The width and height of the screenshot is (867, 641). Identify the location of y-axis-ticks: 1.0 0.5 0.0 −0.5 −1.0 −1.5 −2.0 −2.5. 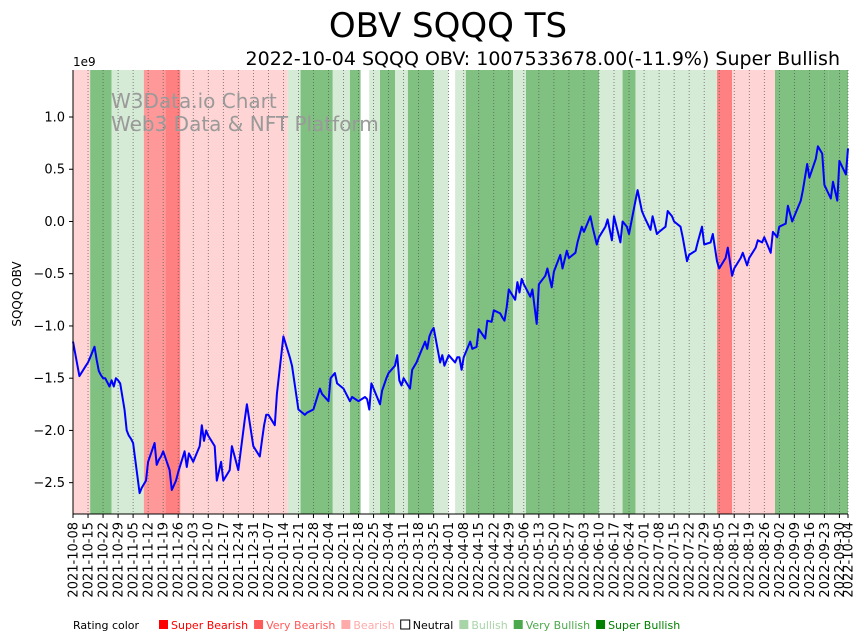
(53, 301).